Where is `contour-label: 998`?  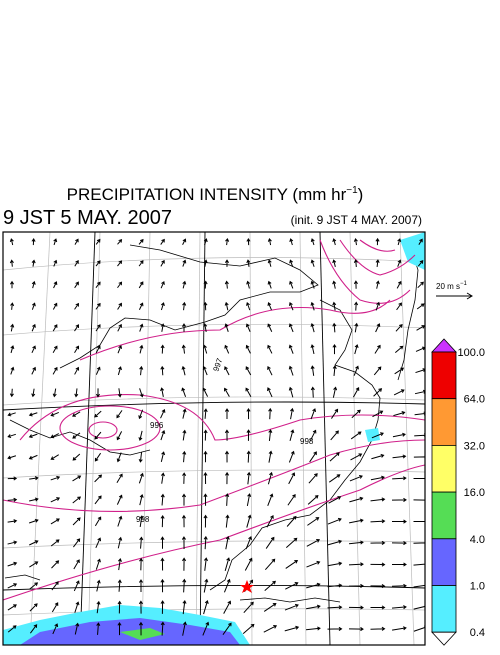 contour-label: 998 is located at coordinates (143, 519).